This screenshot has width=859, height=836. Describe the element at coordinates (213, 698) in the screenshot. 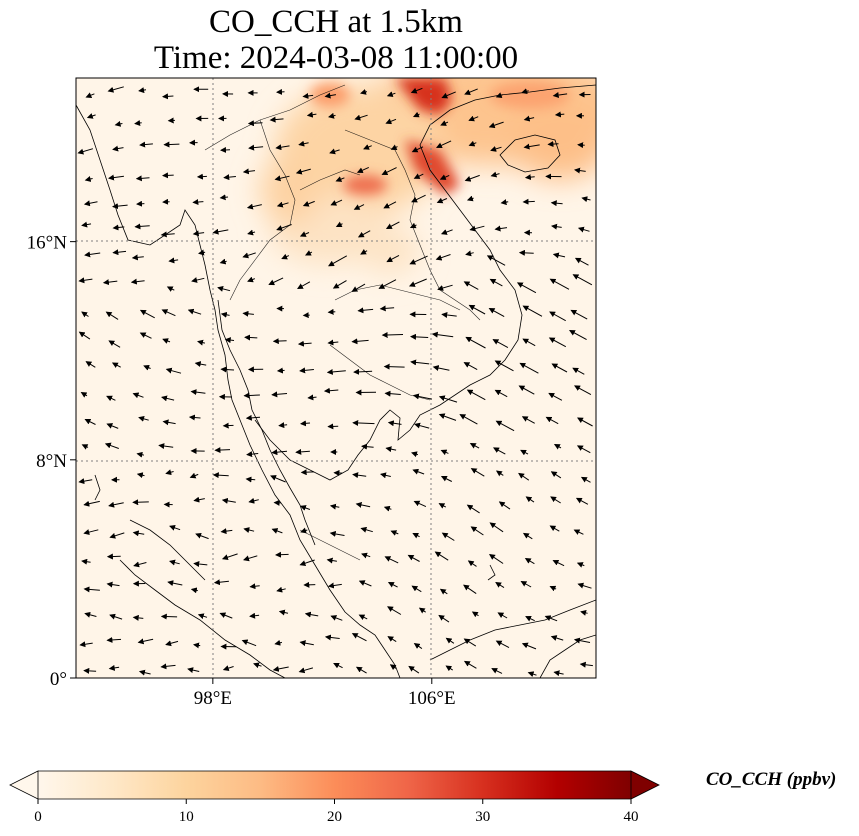

I see `lon-tick-label: 98°E` at that location.